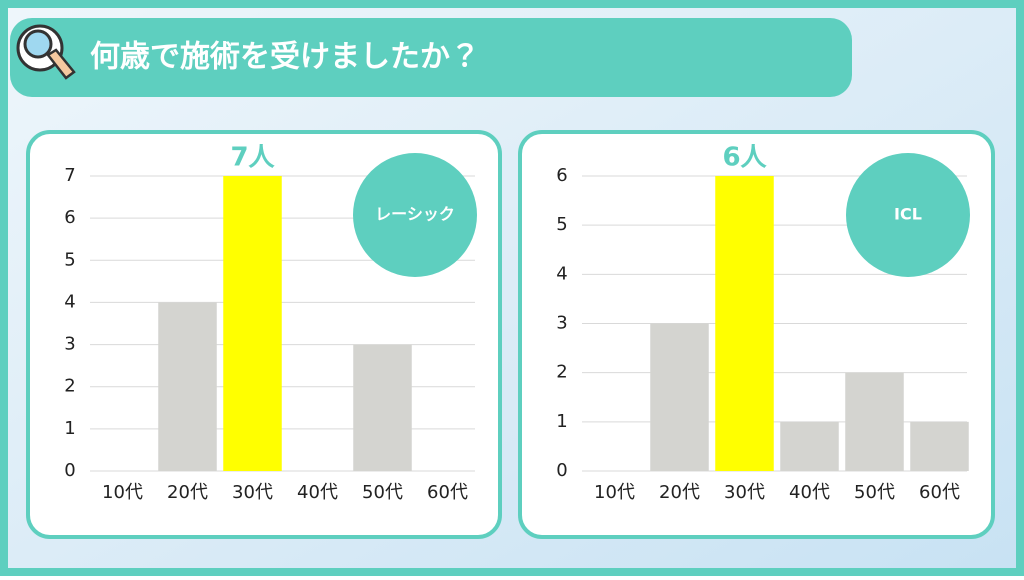 The width and height of the screenshot is (1024, 580). What do you see at coordinates (252, 158) in the screenshot?
I see `value-label: 7人` at bounding box center [252, 158].